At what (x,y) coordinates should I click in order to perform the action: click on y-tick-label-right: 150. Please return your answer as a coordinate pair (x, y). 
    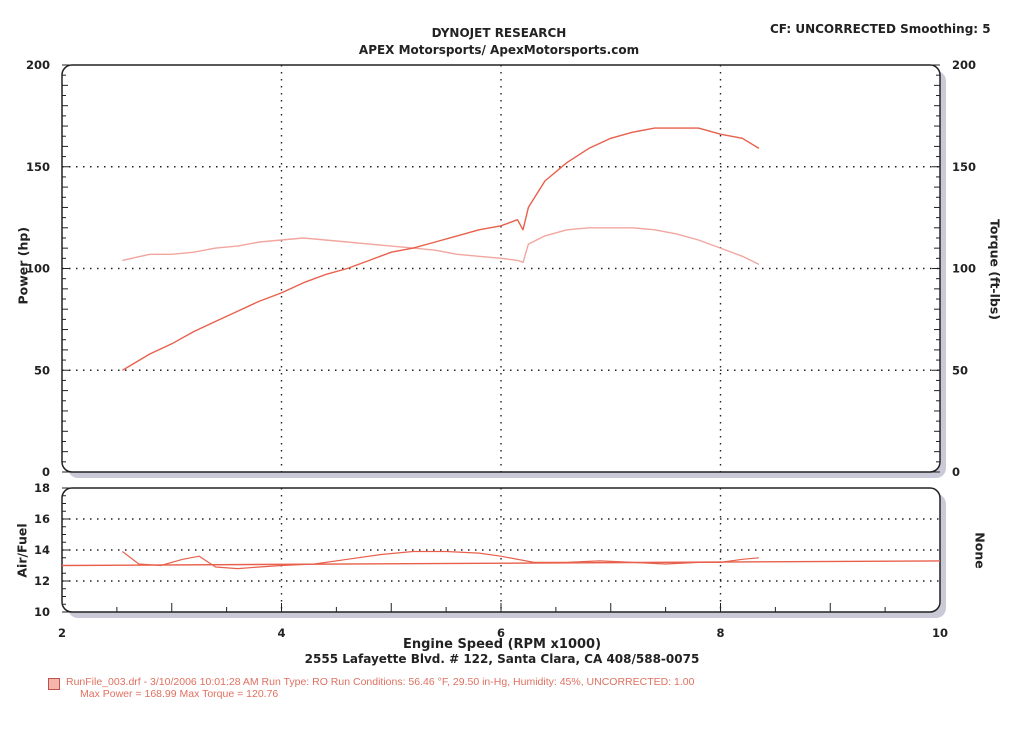
    Looking at the image, I should click on (964, 167).